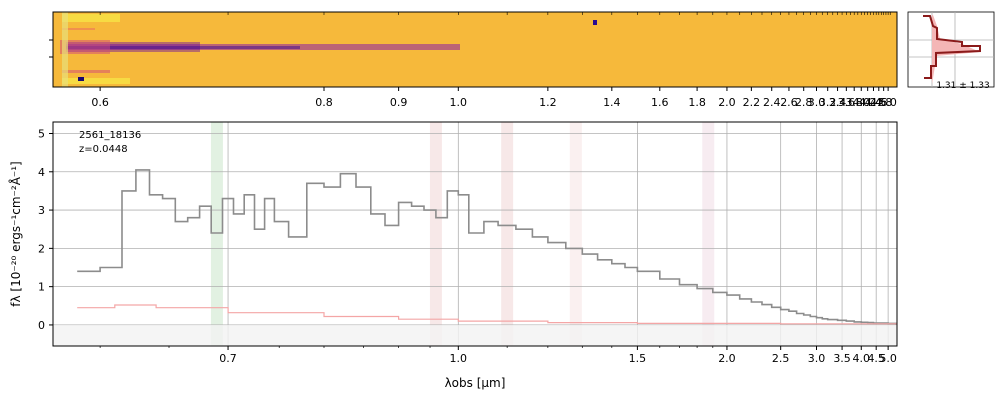  What do you see at coordinates (41, 133) in the screenshot?
I see `y-tick-label-5: 5` at bounding box center [41, 133].